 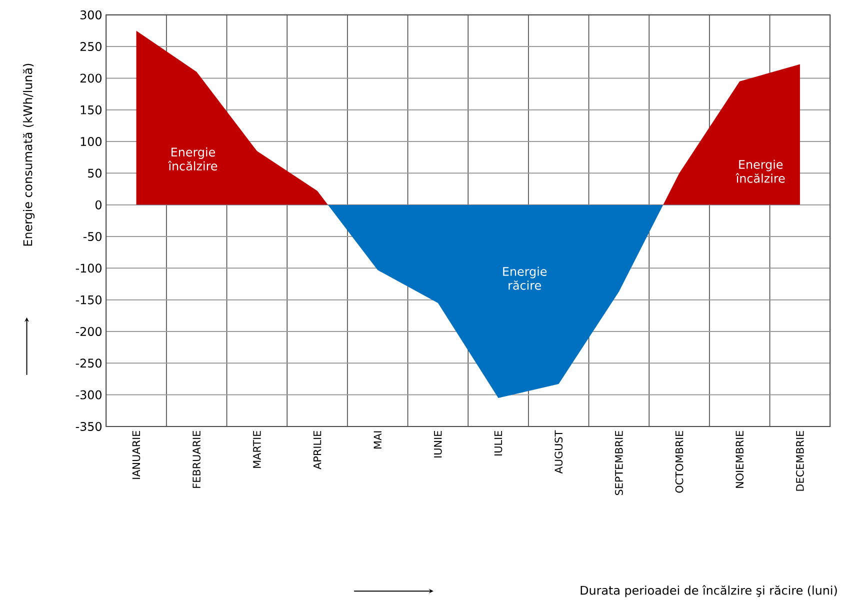 What do you see at coordinates (558, 452) in the screenshot?
I see `x-tick-label: AUGUST` at bounding box center [558, 452].